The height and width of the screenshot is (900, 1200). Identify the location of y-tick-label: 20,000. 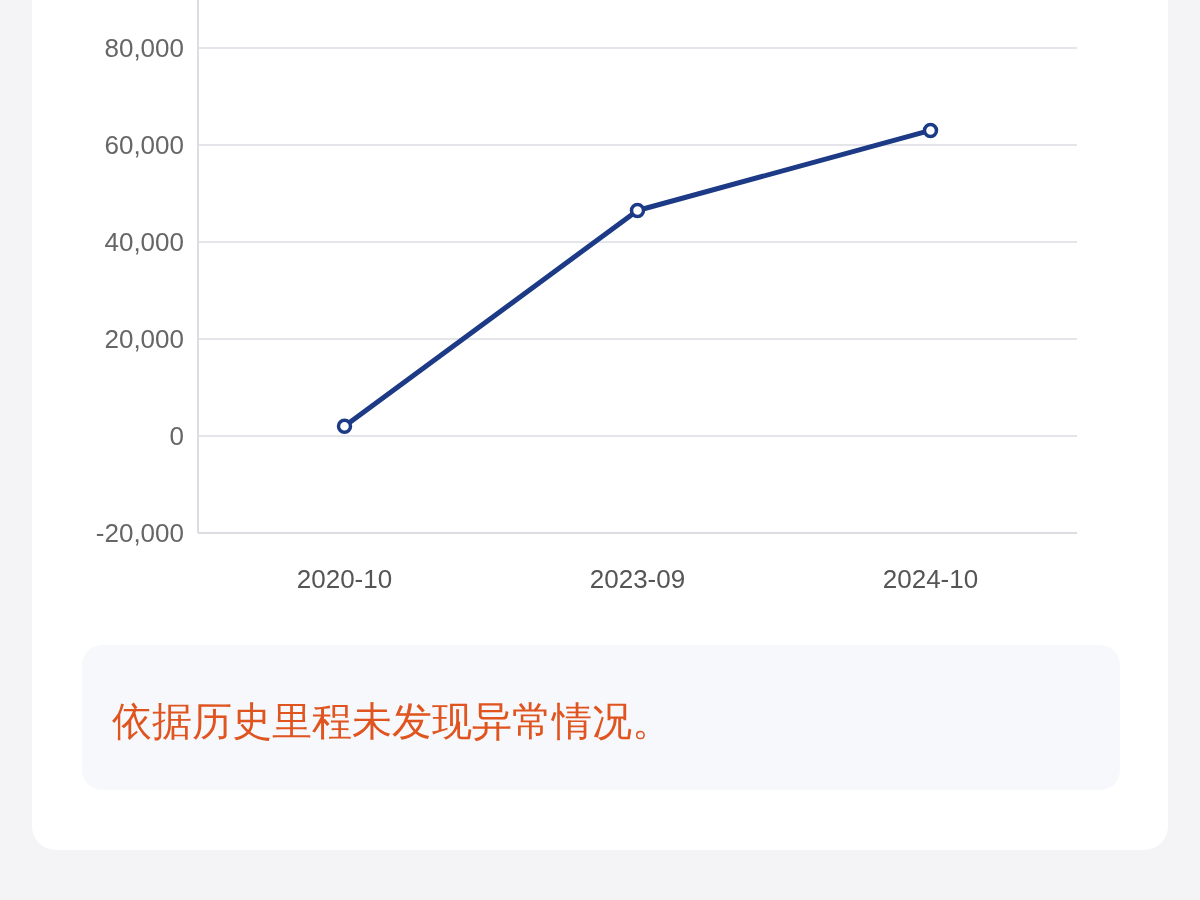
(144, 339).